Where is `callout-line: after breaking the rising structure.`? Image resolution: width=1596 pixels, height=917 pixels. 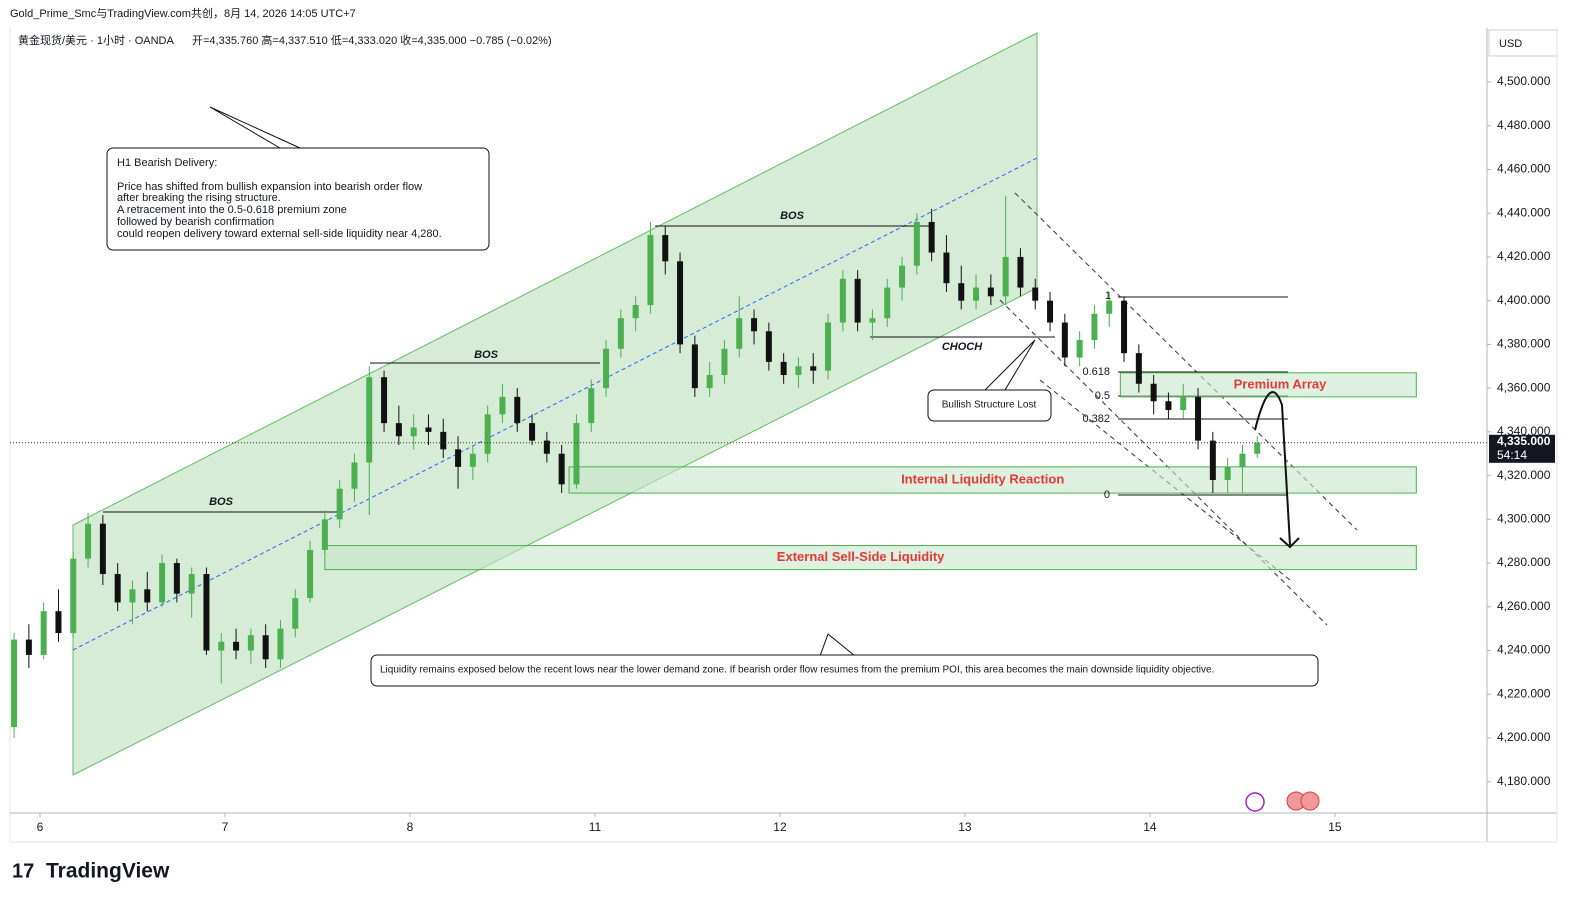
callout-line: after breaking the rising structure. is located at coordinates (199, 198).